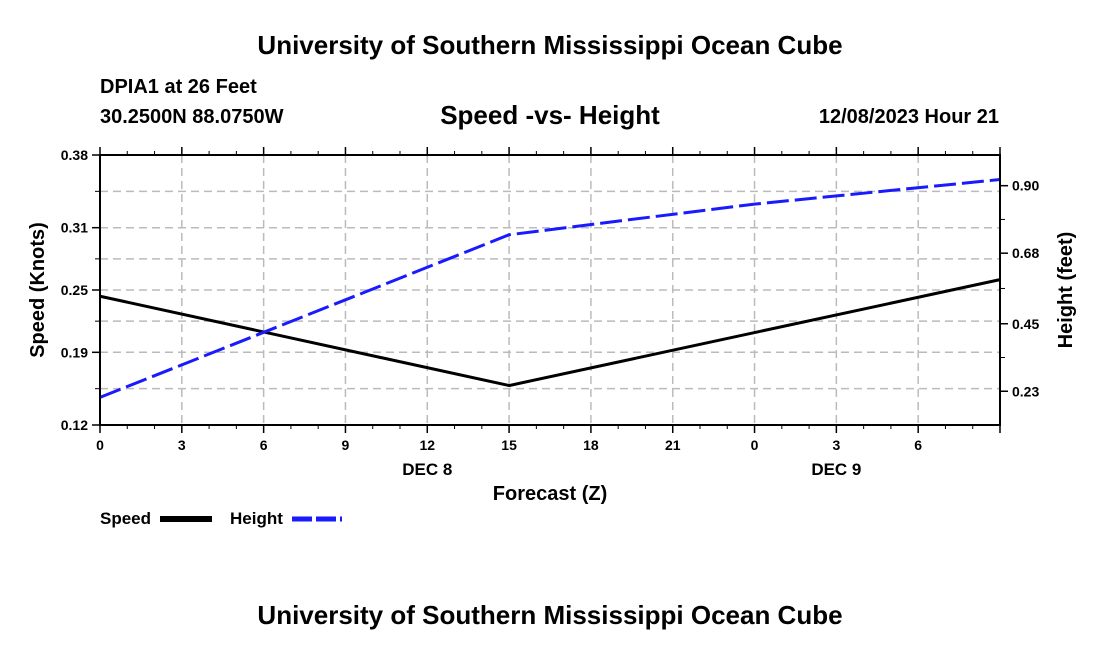  What do you see at coordinates (591, 445) in the screenshot?
I see `x-tick-label: 18` at bounding box center [591, 445].